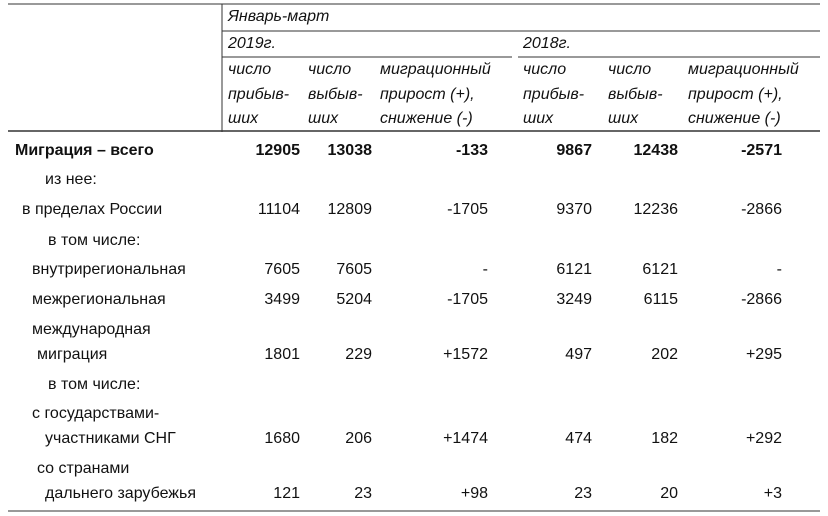 Image resolution: width=828 pixels, height=516 pixels. Describe the element at coordinates (279, 209) in the screenshot. I see `cell: 11104` at that location.